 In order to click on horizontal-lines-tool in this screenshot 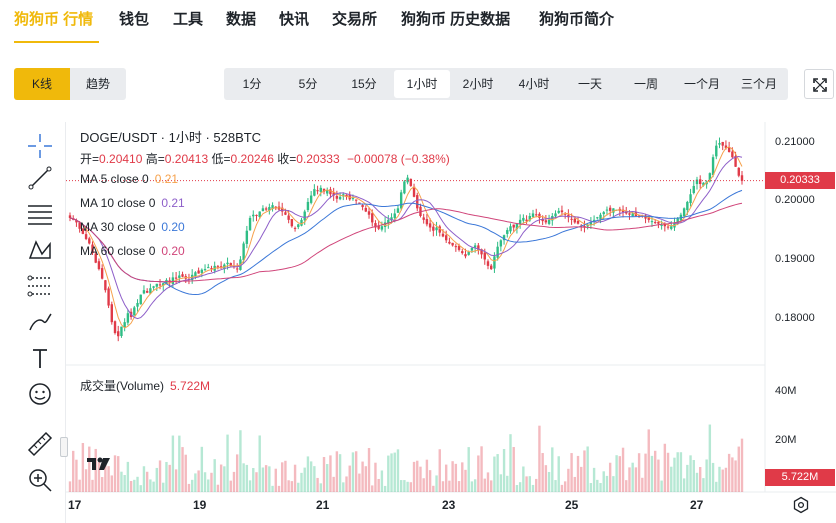, I will do `click(40, 214)`.